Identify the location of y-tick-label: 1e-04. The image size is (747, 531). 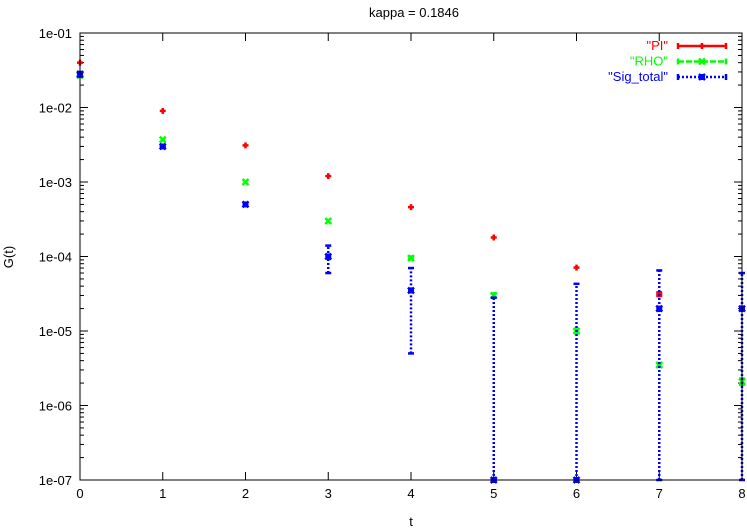
(55, 257).